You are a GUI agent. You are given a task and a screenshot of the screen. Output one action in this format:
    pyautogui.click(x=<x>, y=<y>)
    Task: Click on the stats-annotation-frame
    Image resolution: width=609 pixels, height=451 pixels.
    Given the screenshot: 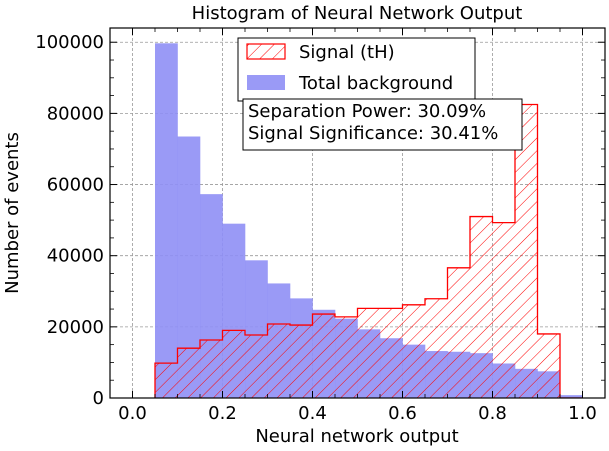 What is the action you would take?
    pyautogui.click(x=382, y=124)
    